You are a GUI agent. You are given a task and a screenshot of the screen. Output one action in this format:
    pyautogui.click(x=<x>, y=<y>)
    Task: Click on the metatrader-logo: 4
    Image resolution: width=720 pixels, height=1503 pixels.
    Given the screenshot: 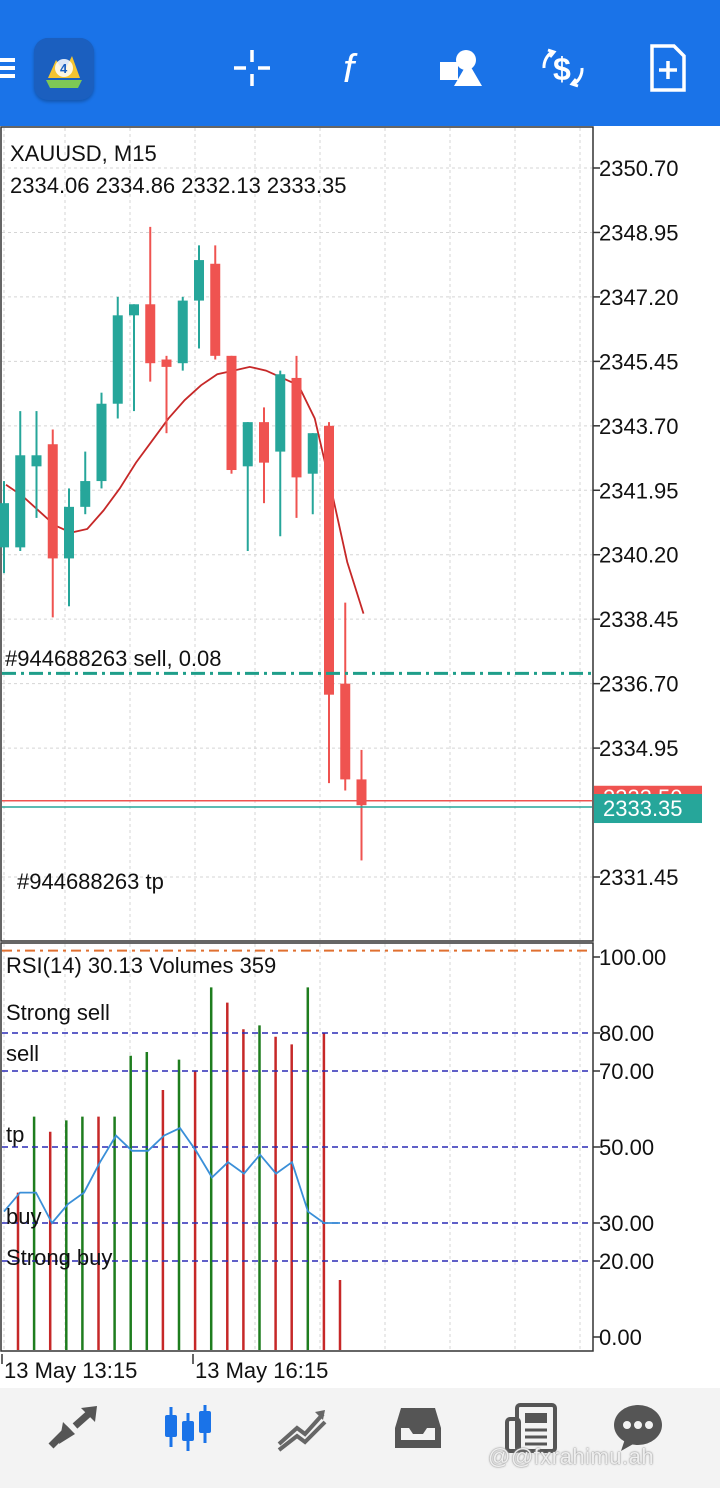 What is the action you would take?
    pyautogui.click(x=64, y=69)
    